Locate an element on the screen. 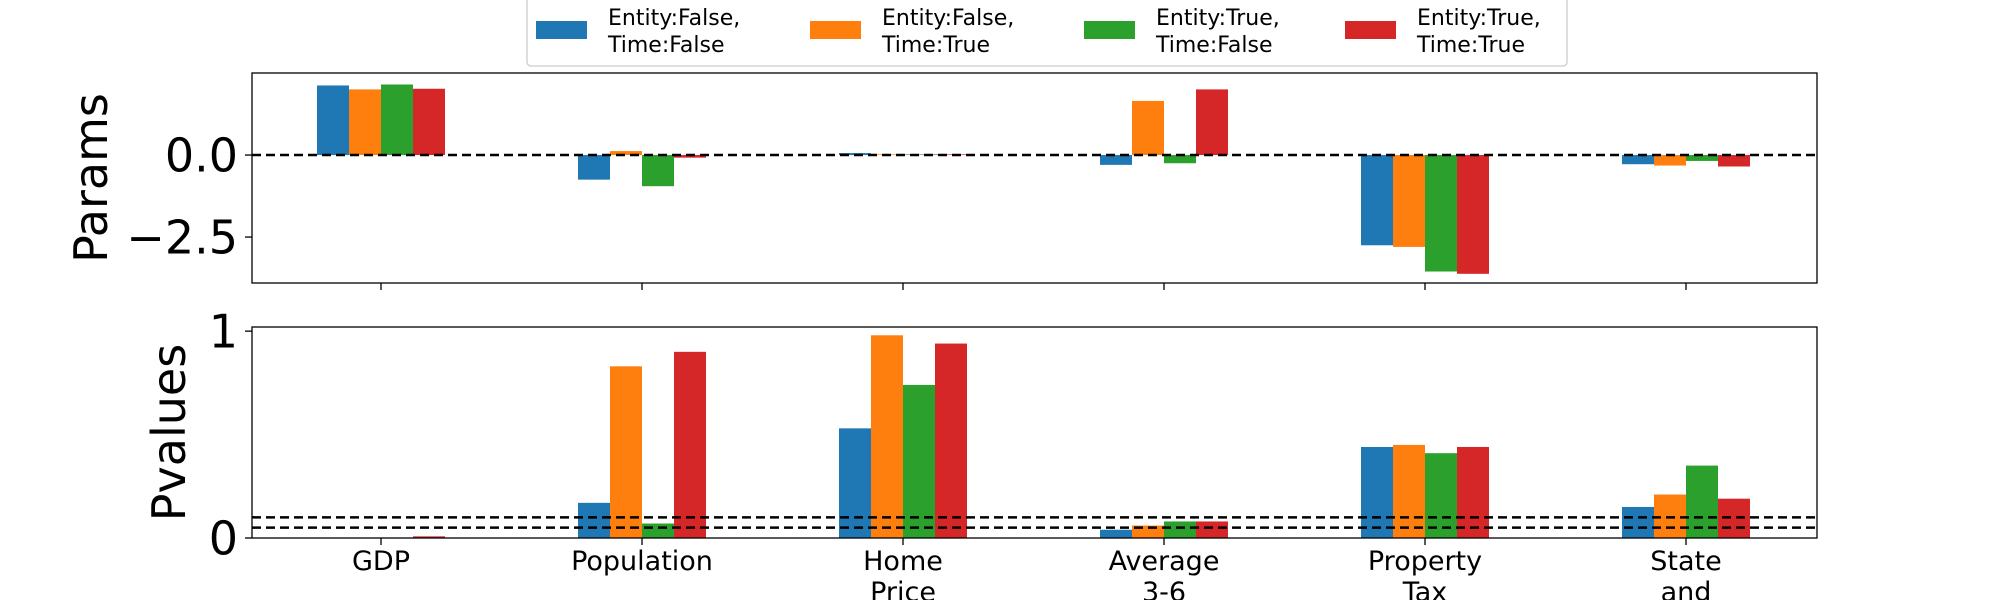 Image resolution: width=2000 pixels, height=600 pixels. xtick-label-line: Property is located at coordinates (1425, 561).